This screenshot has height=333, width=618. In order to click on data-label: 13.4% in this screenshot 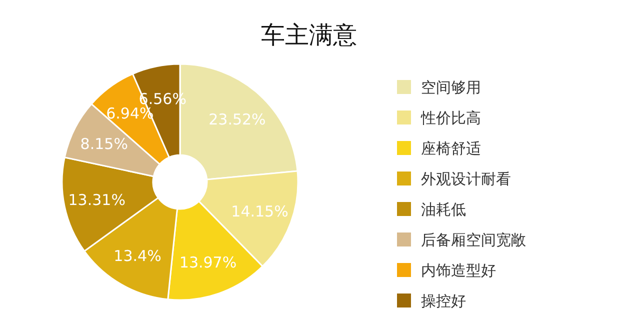, I will do `click(138, 255)`.